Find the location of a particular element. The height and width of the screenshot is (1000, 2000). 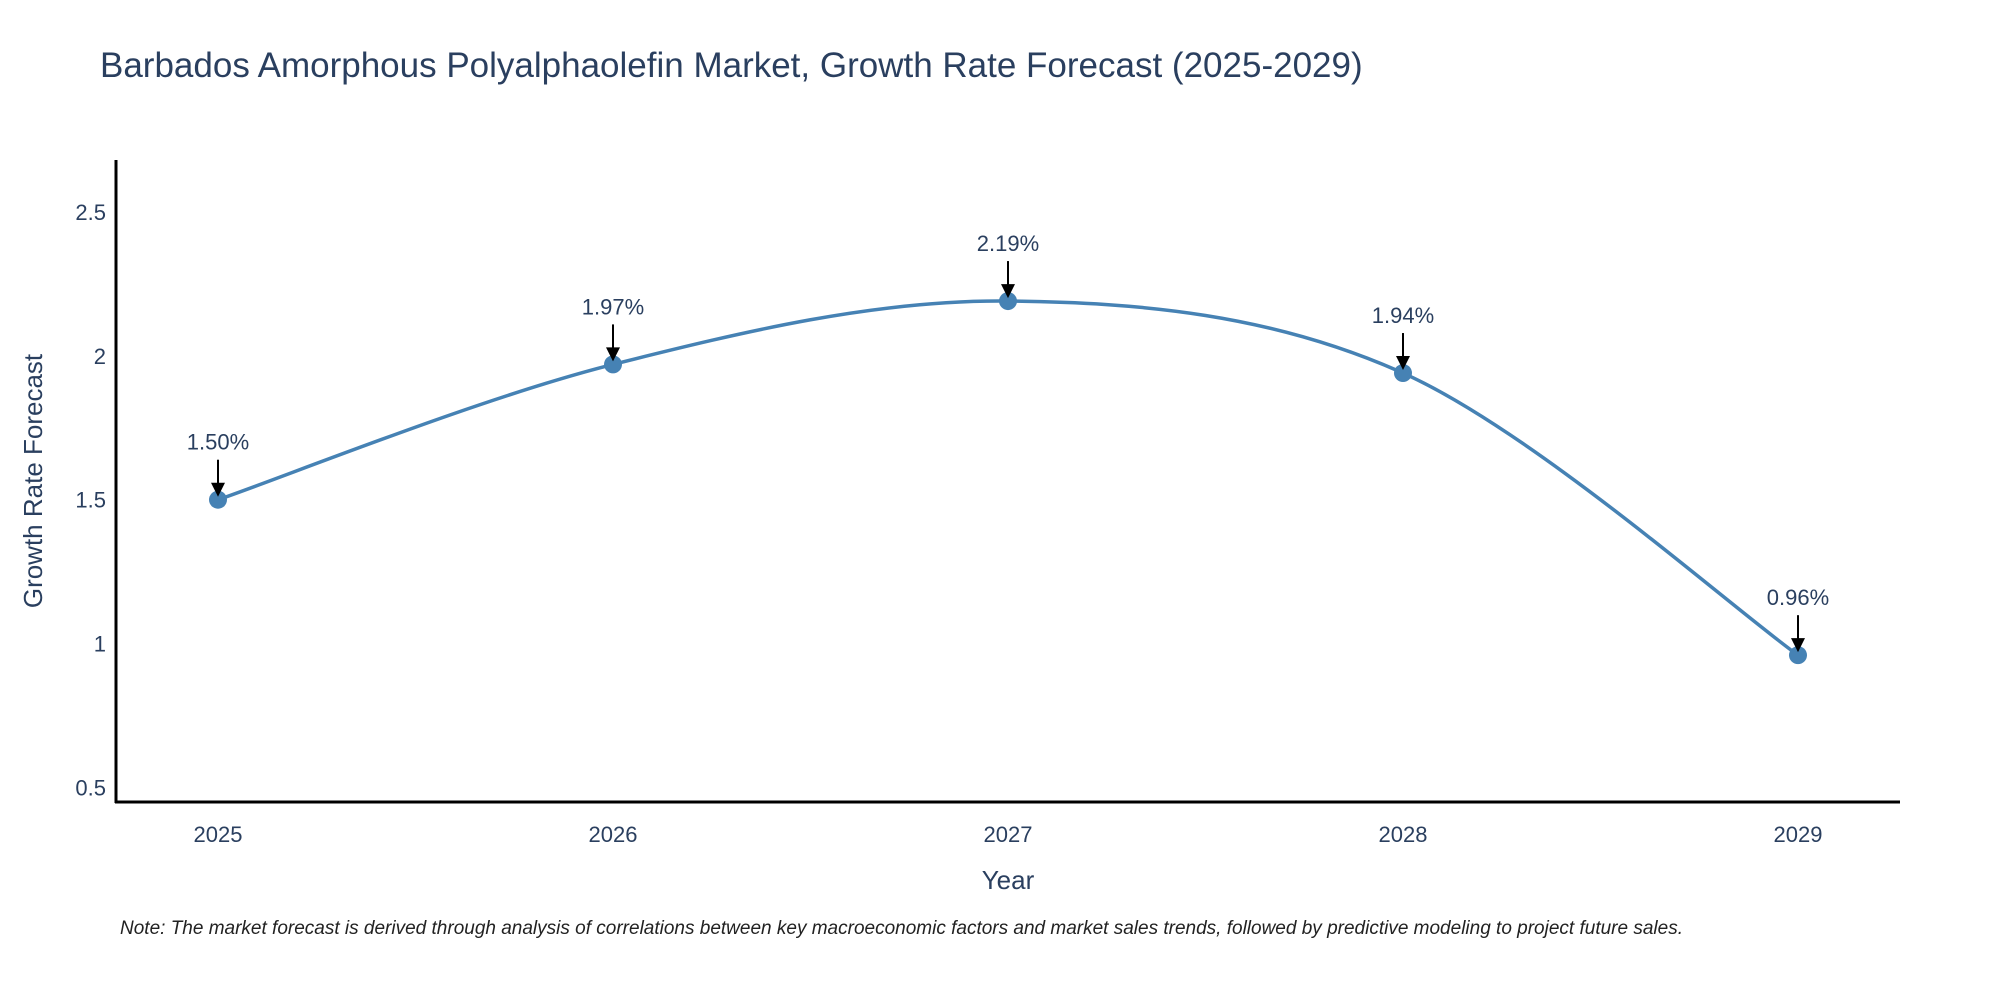

x-tick-label: 2026 is located at coordinates (613, 834).